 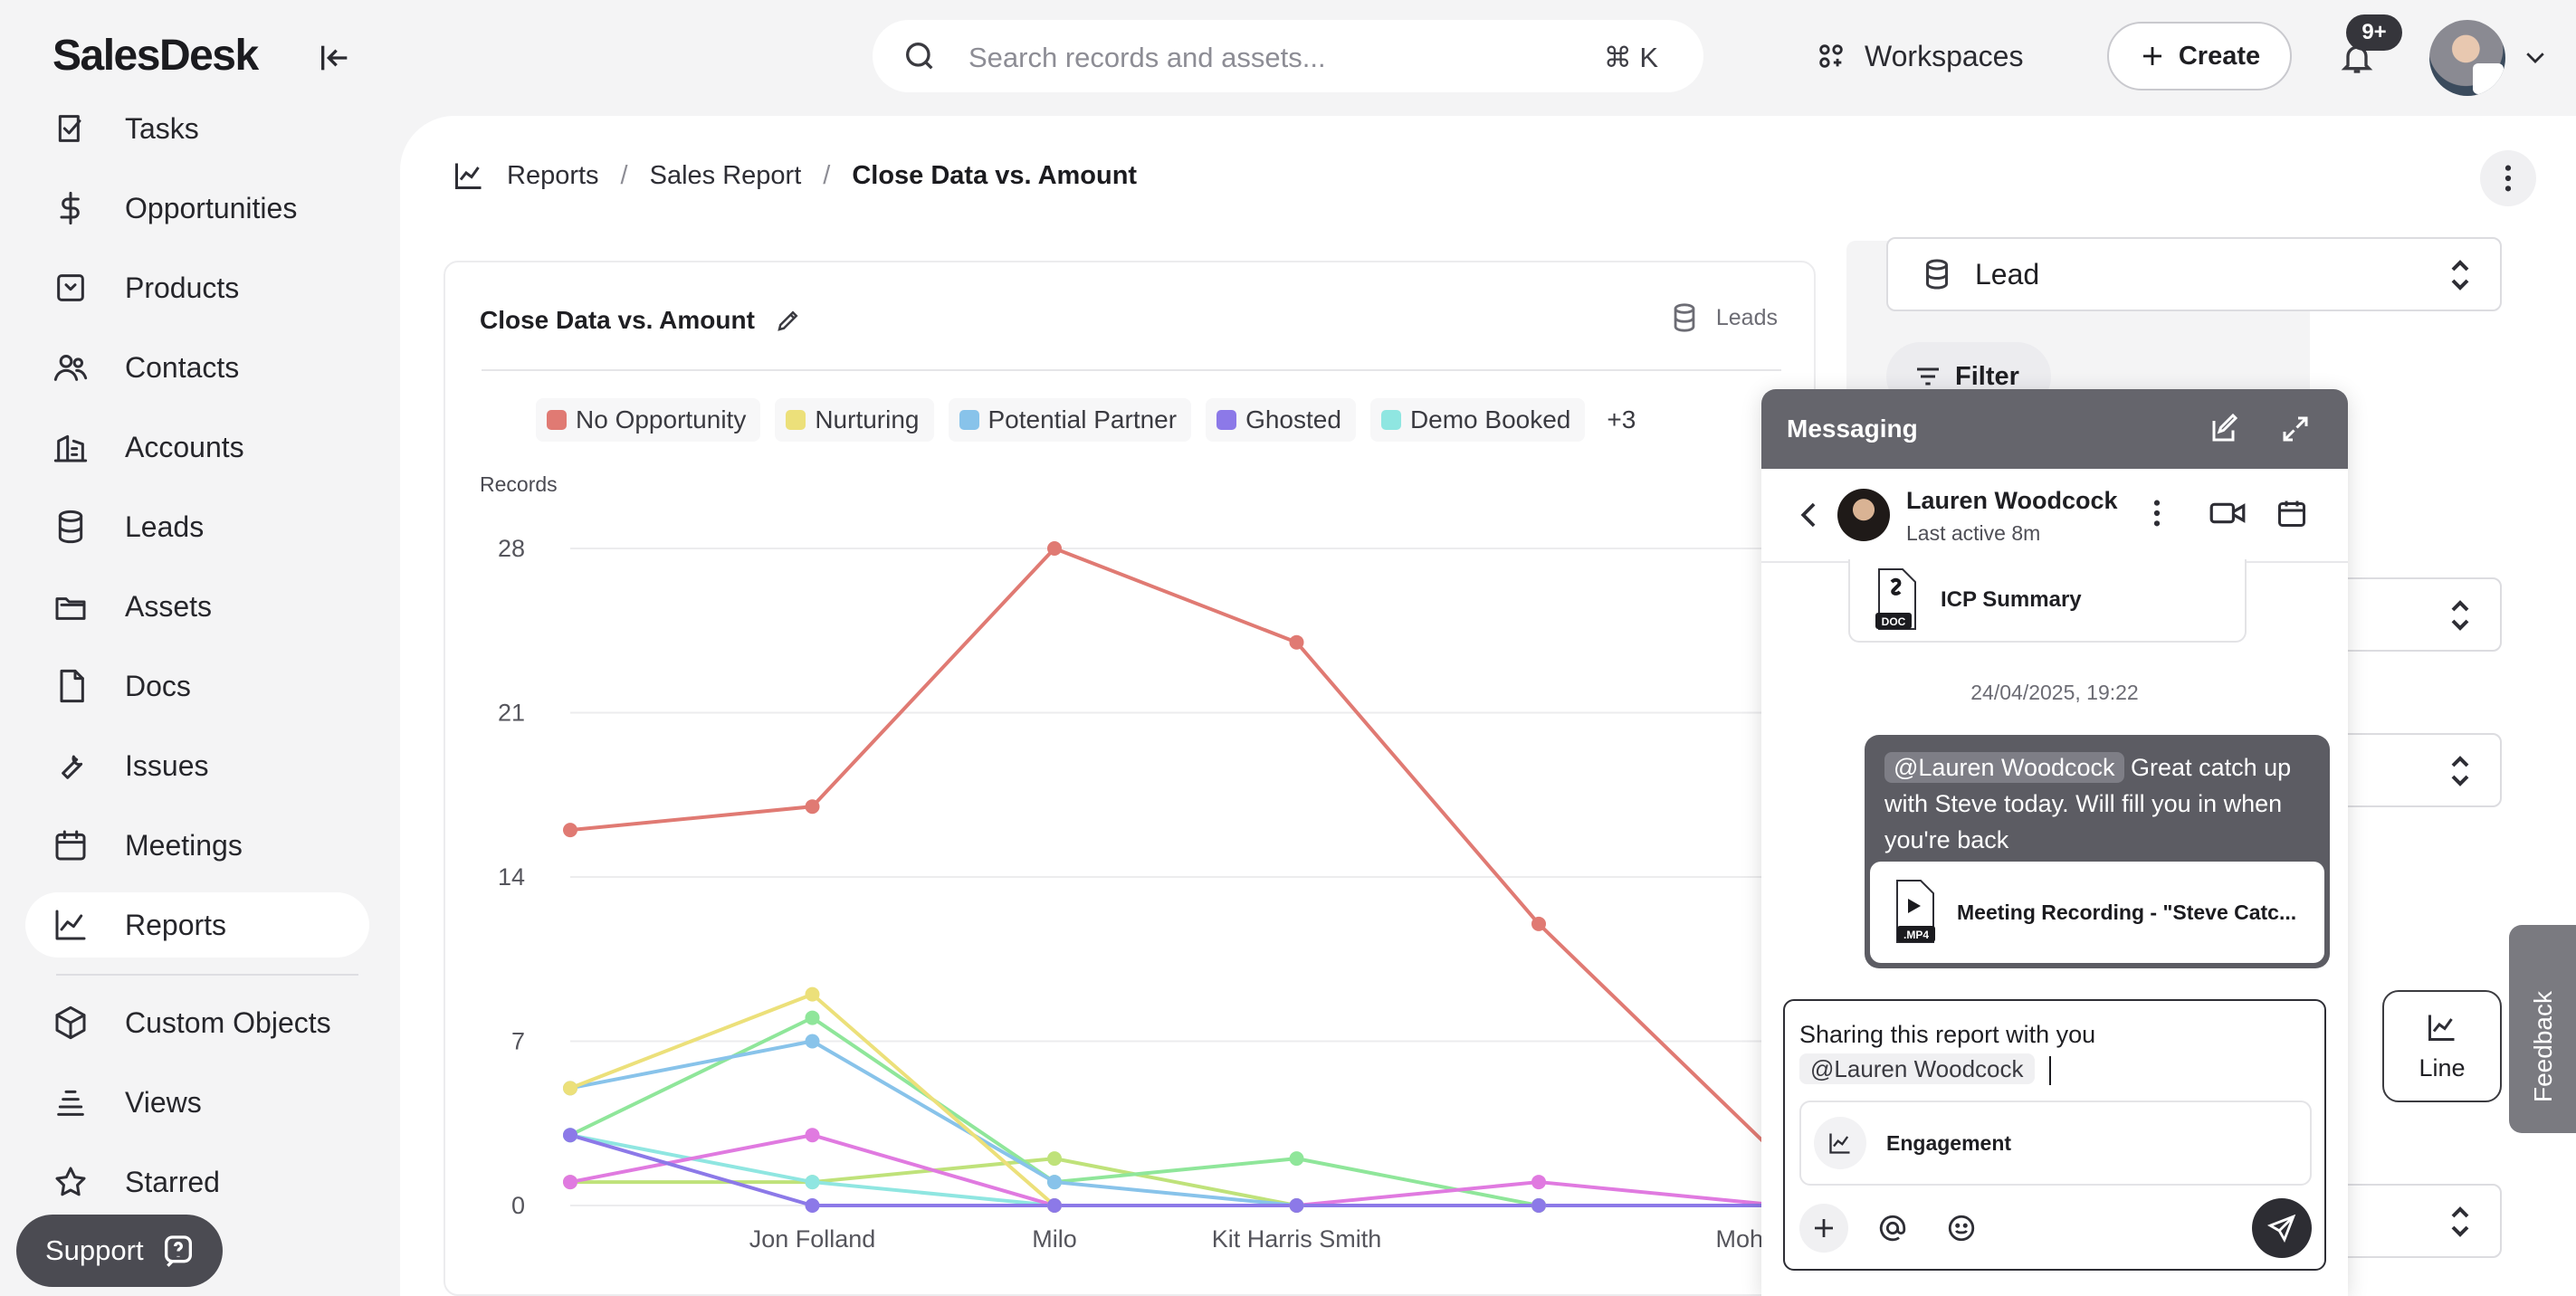 What do you see at coordinates (1925, 1069) in the screenshot?
I see `composer-mention-line: @Lauren Woodcock` at bounding box center [1925, 1069].